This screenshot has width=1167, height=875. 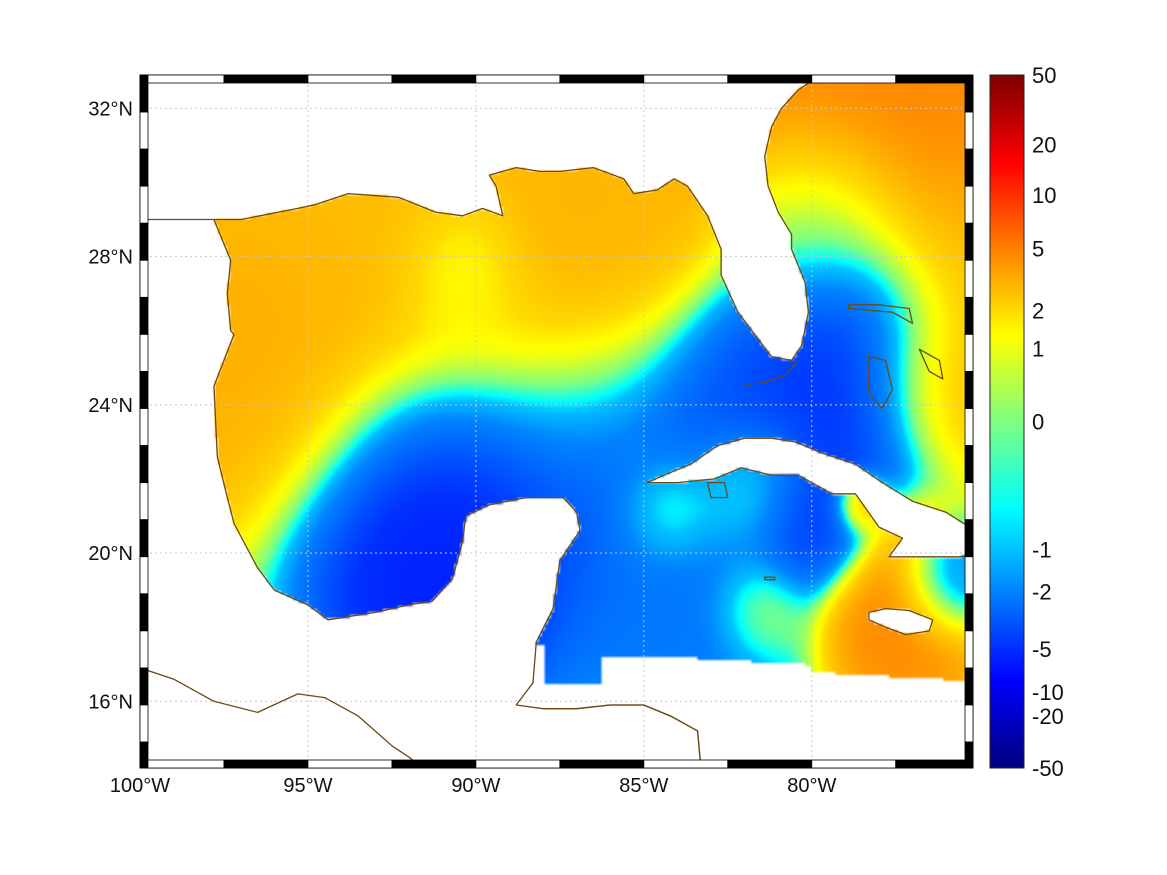 What do you see at coordinates (809, 497) in the screenshot?
I see `cuba-coastline` at bounding box center [809, 497].